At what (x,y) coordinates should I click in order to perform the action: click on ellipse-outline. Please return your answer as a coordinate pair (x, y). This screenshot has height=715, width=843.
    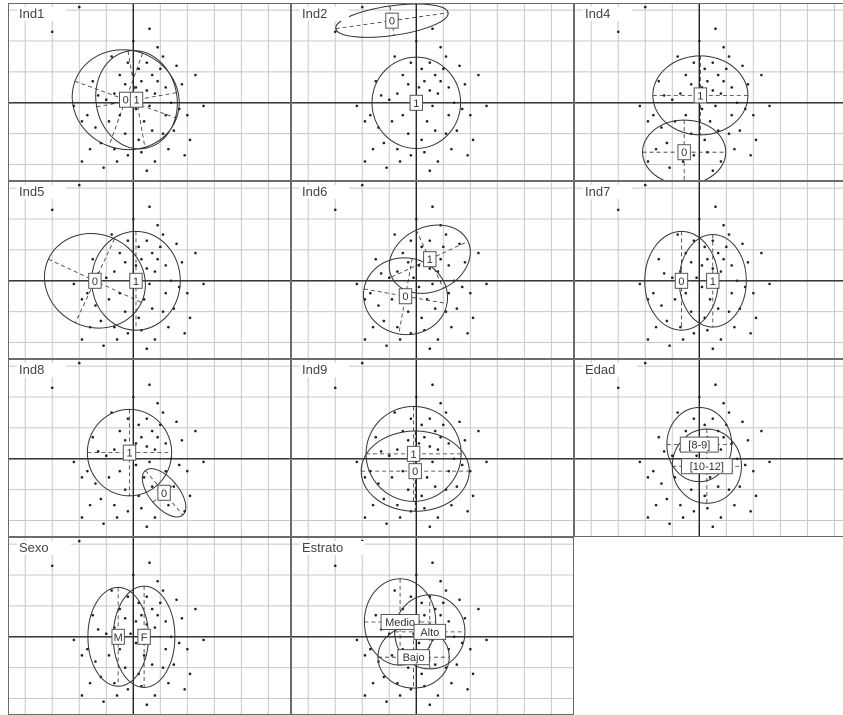
    Looking at the image, I should click on (429, 259).